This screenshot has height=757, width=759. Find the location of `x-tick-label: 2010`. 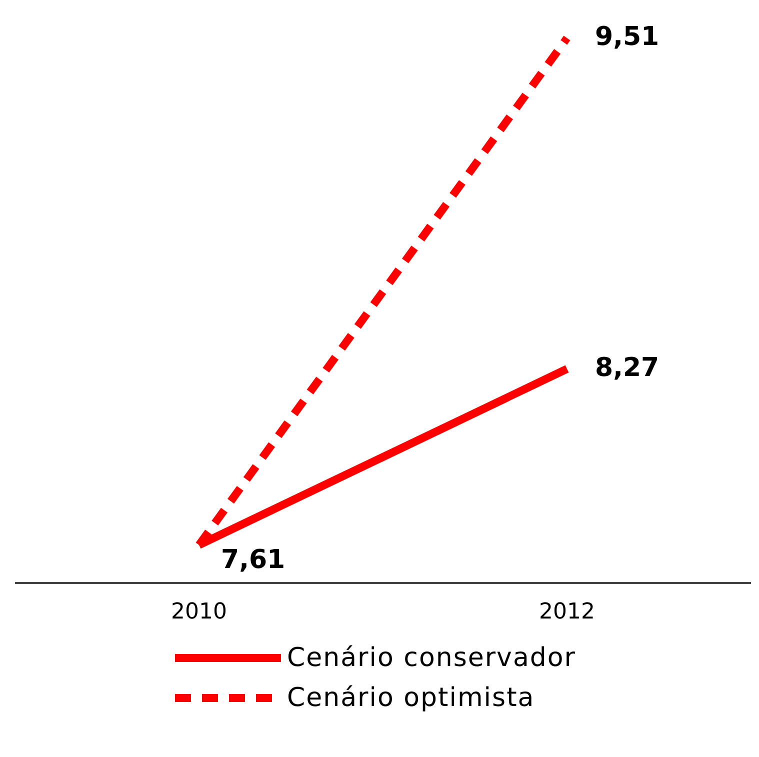

x-tick-label: 2010 is located at coordinates (199, 612).